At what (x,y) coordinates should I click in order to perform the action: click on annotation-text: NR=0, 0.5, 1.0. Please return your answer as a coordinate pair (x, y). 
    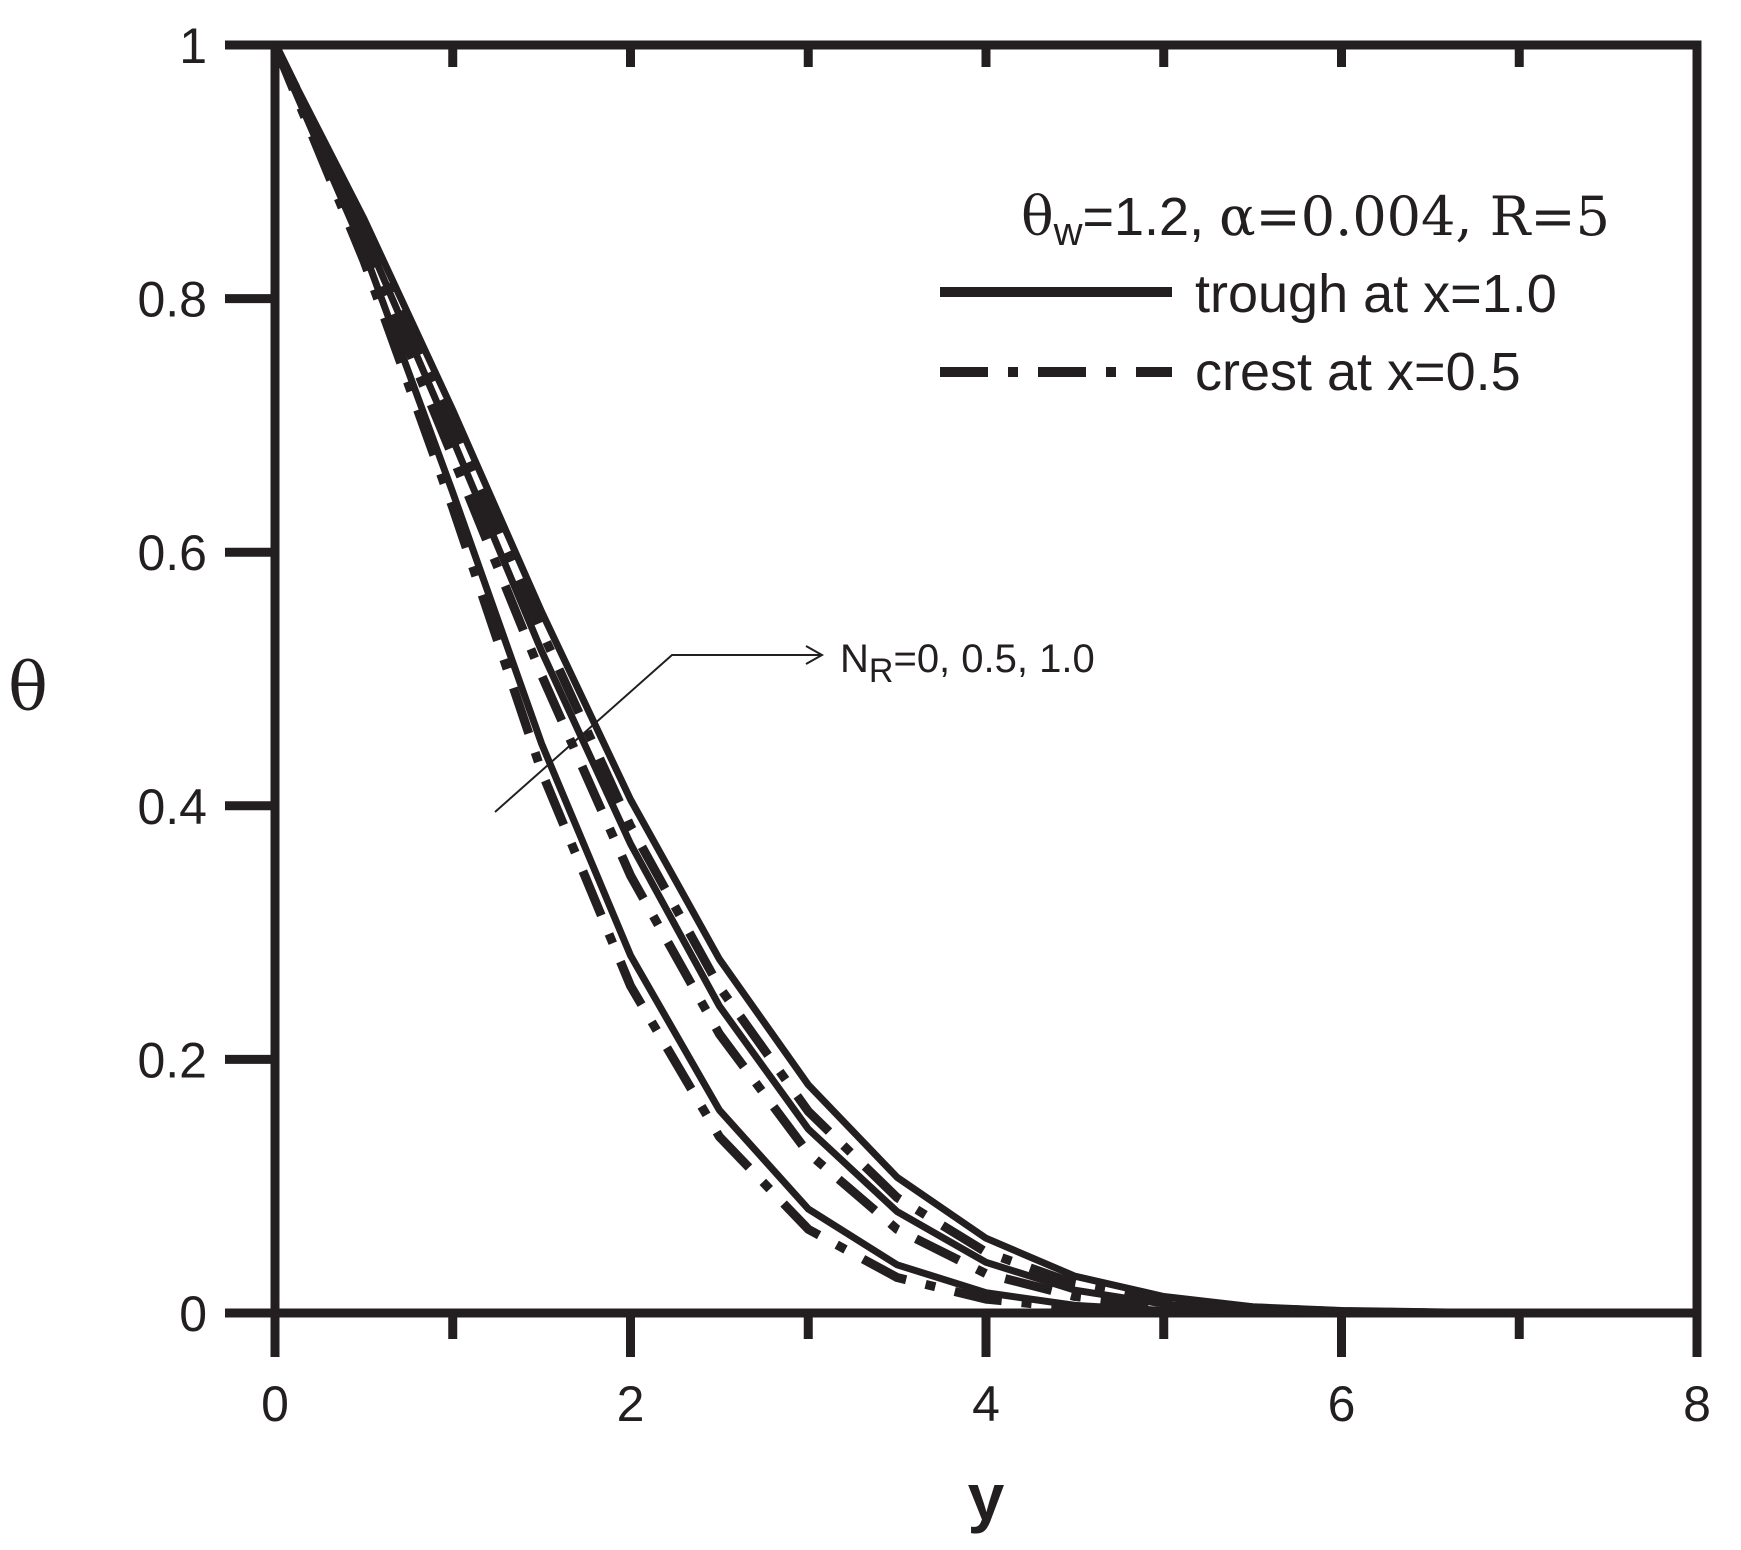
    Looking at the image, I should click on (967, 663).